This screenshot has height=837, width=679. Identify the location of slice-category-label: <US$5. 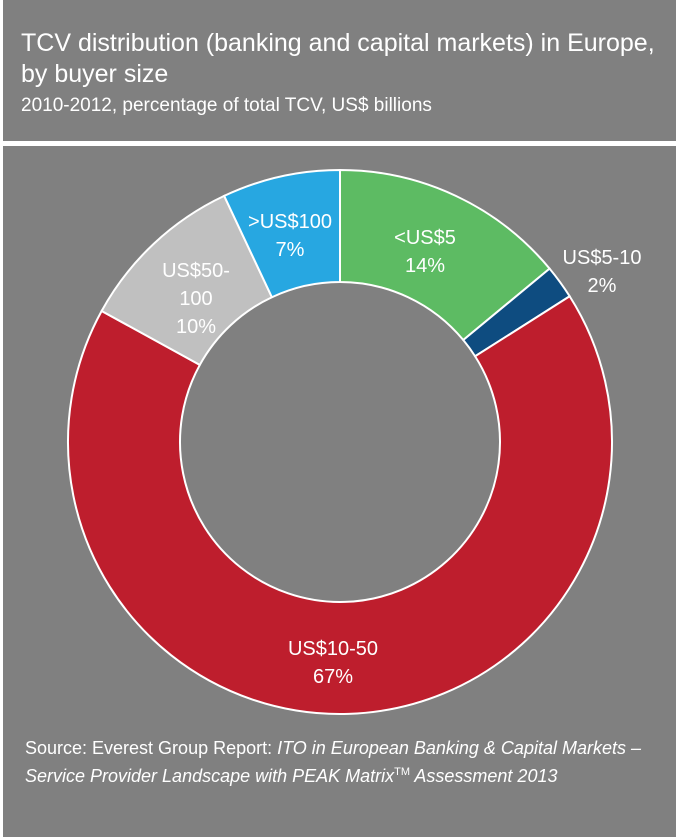
(425, 238).